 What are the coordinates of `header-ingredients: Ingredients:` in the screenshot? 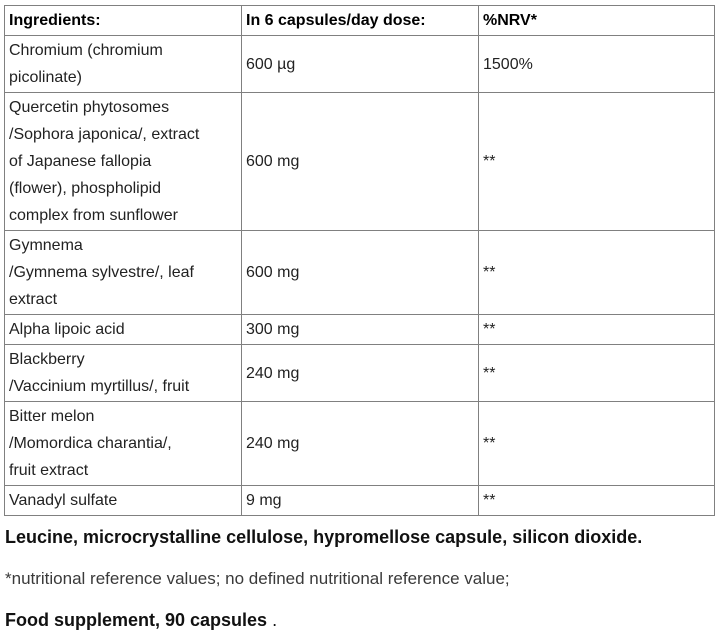 It's located at (123, 20).